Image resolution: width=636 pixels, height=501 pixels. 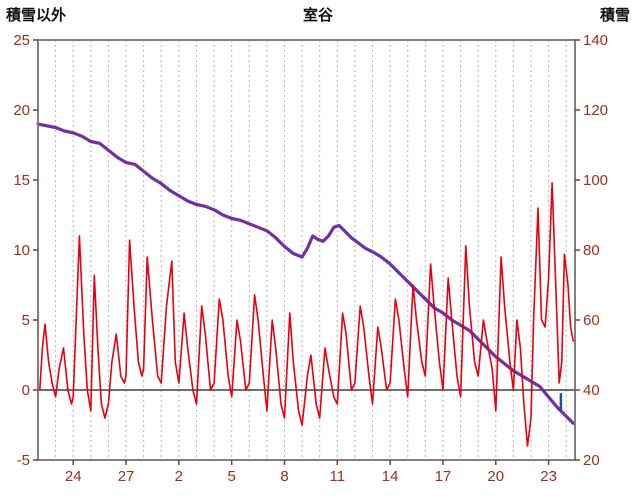 I want to click on chart-title: 室谷, so click(x=317, y=15).